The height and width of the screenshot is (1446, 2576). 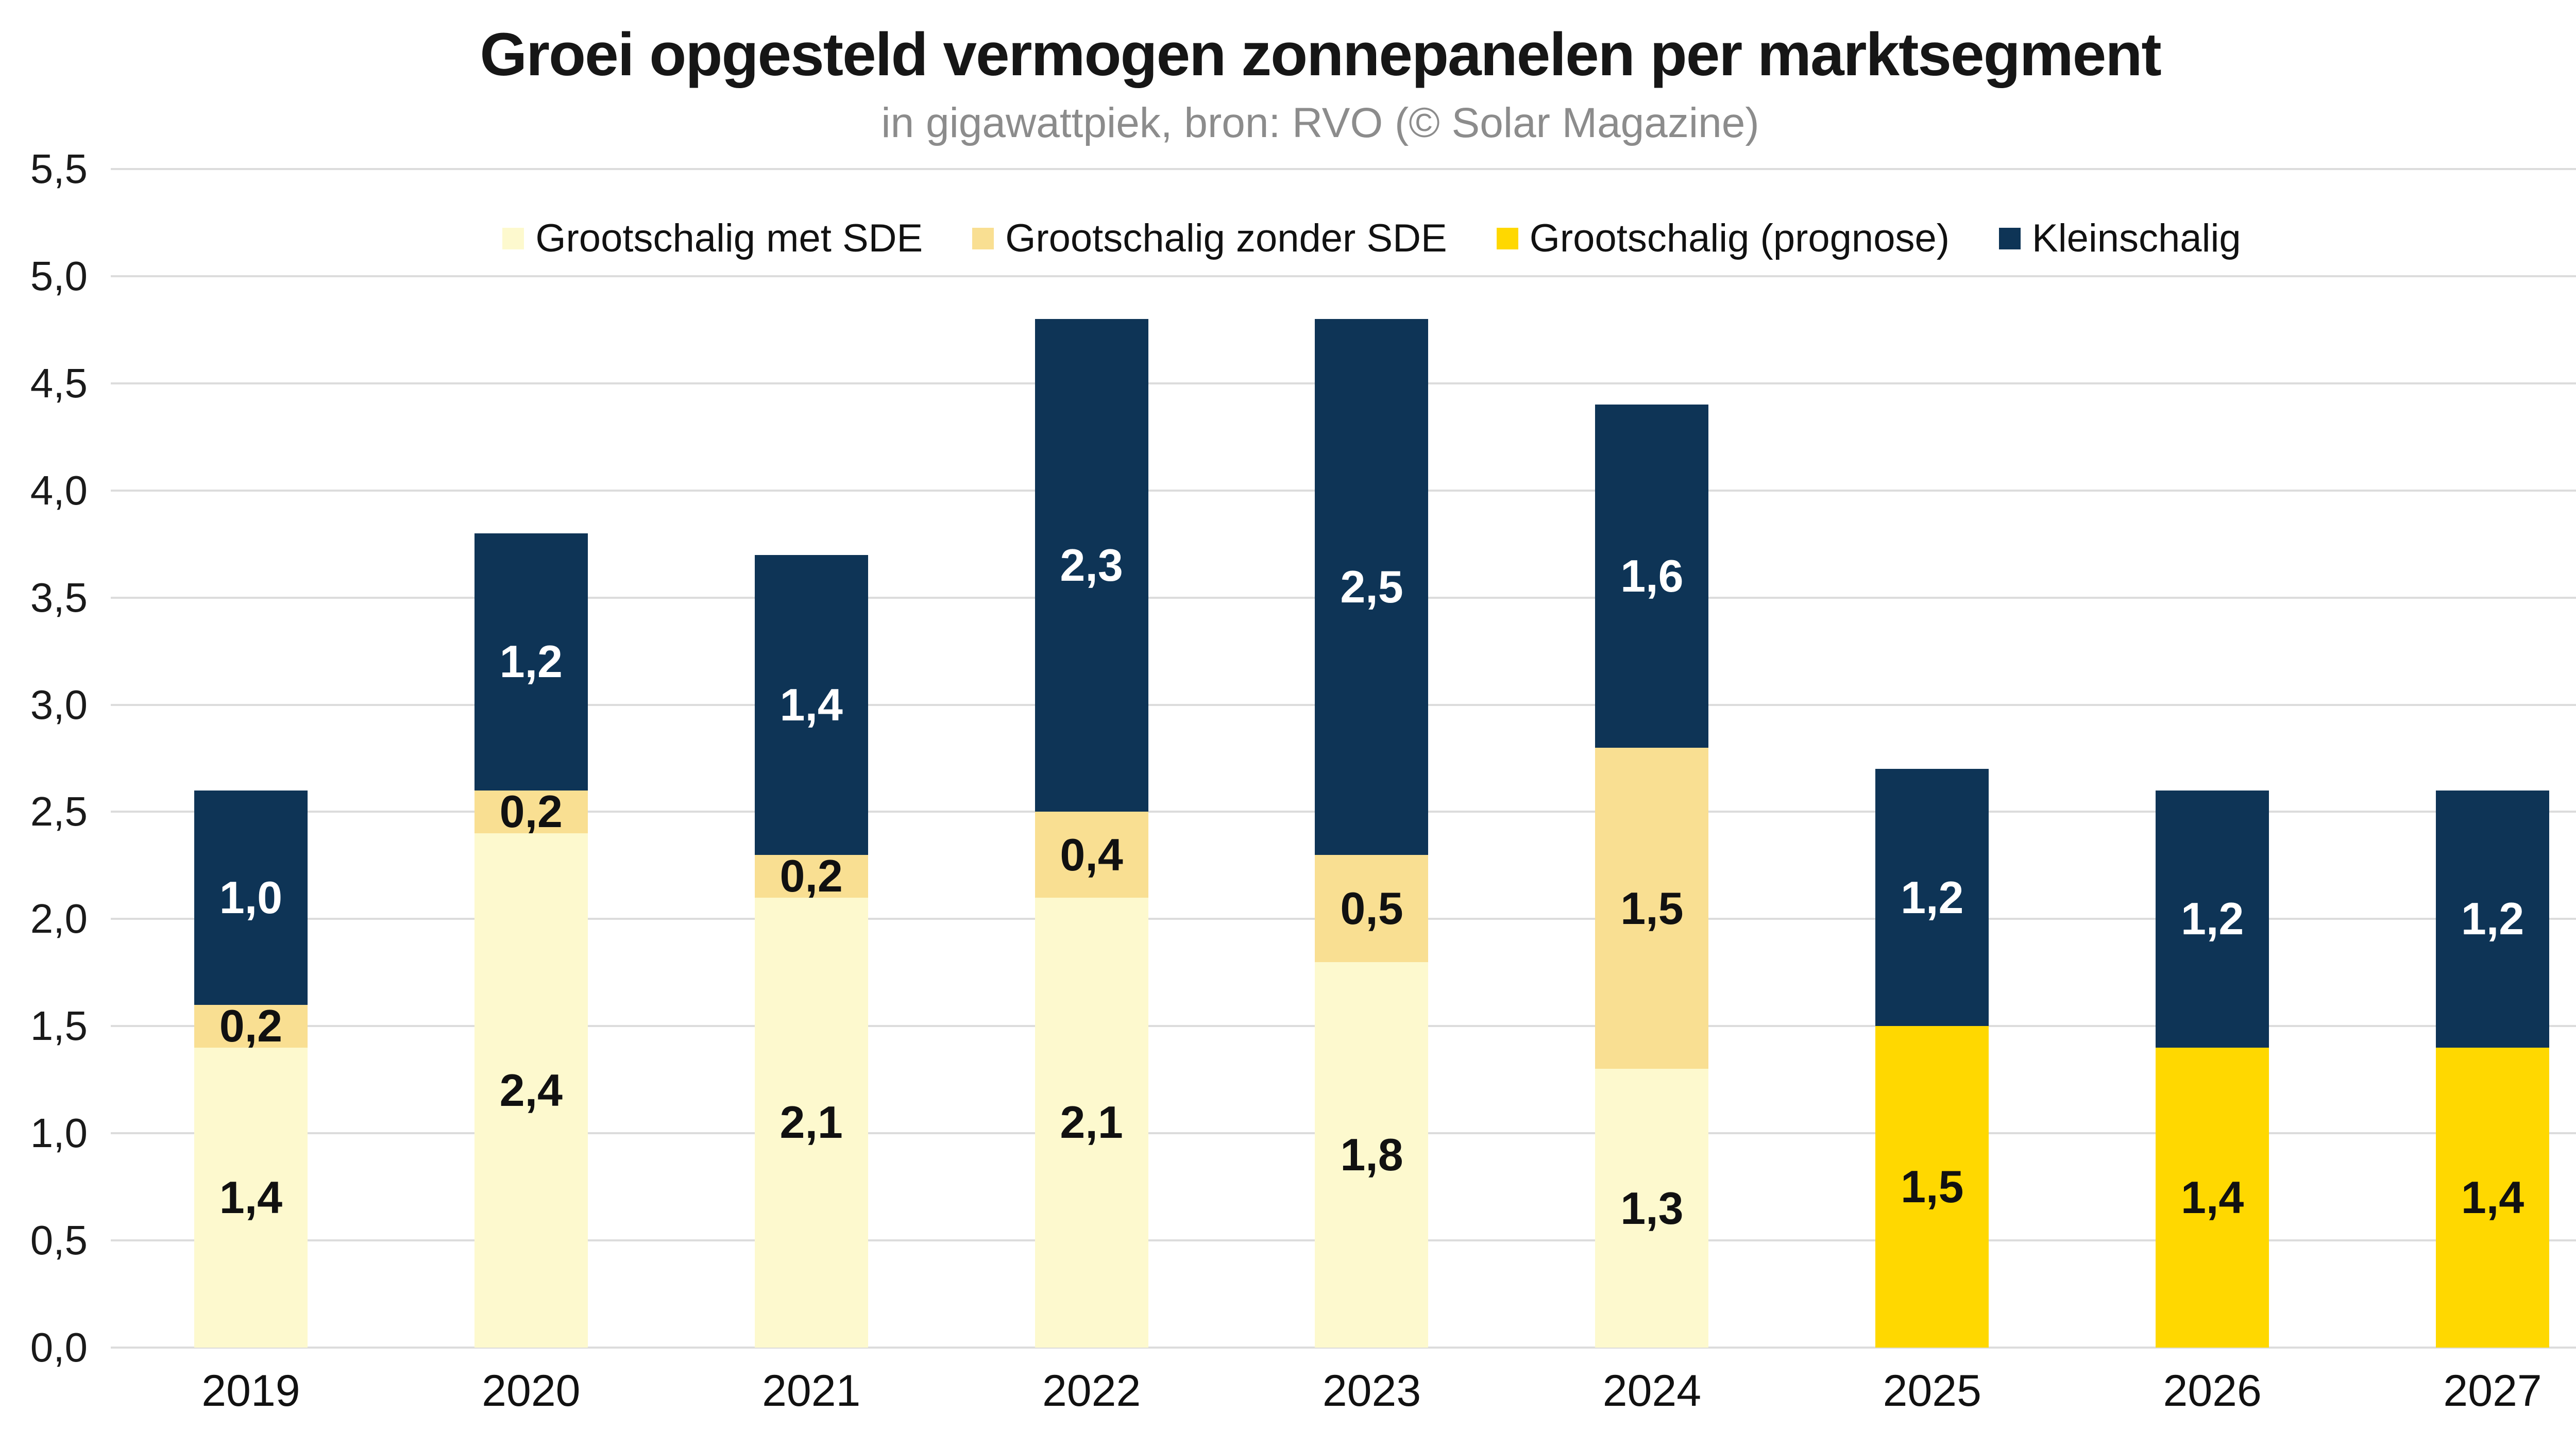 I want to click on bar-segment-value-label: 1,6, so click(x=1652, y=576).